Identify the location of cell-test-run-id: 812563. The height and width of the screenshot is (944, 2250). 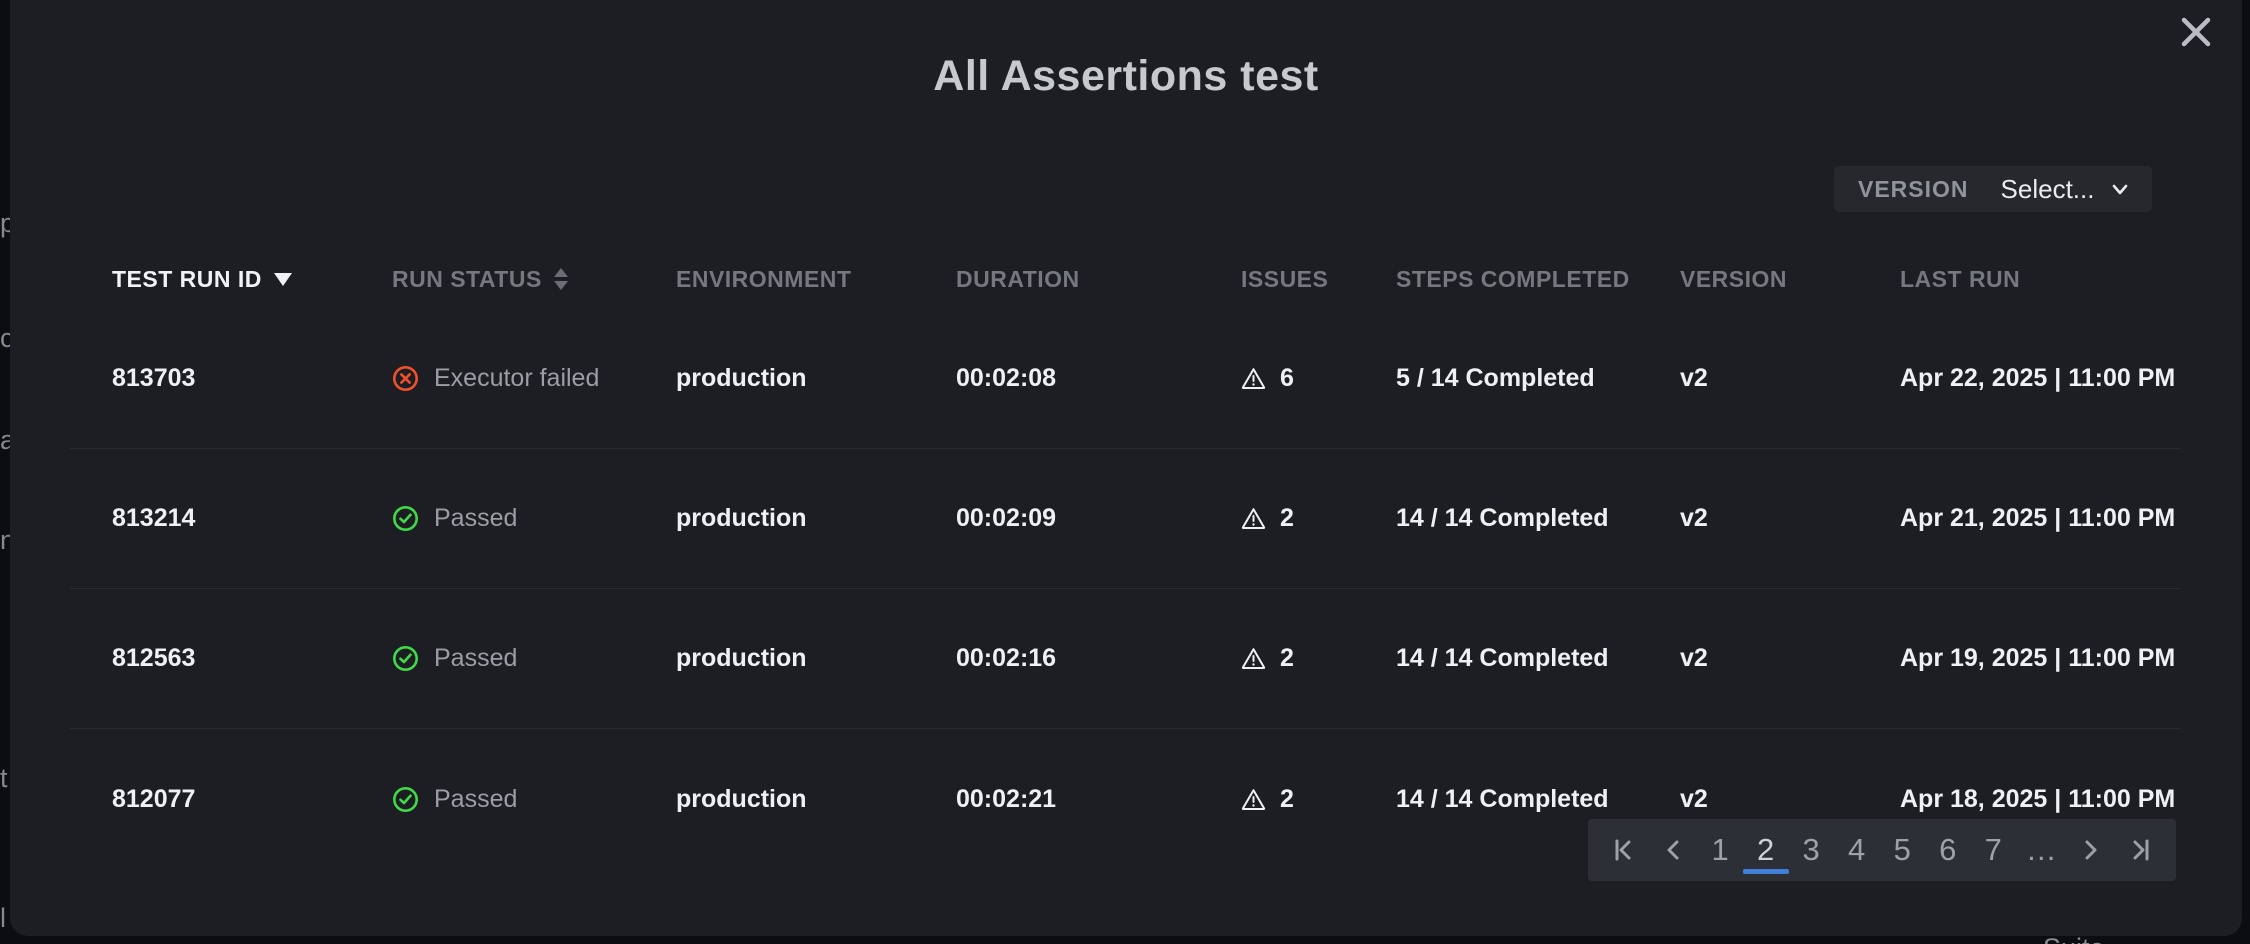
(154, 658).